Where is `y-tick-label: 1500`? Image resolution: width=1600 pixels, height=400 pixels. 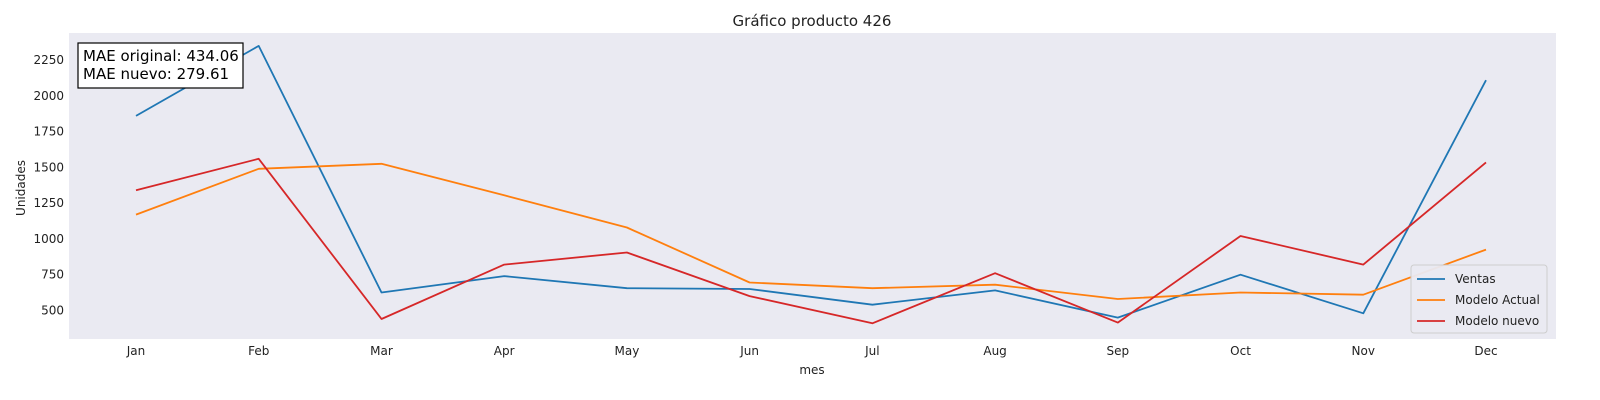 y-tick-label: 1500 is located at coordinates (48, 167).